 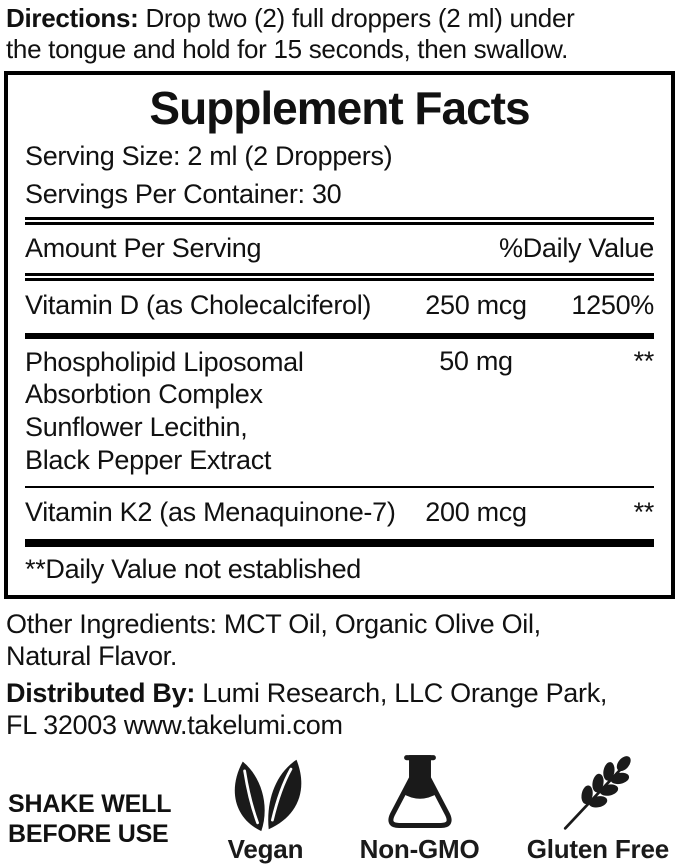 I want to click on nutrient-name-line: Black Pepper Extract, so click(x=148, y=460).